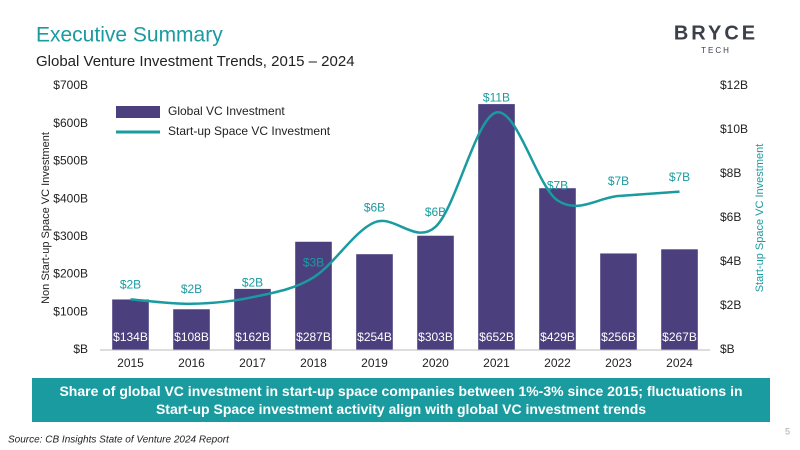 This screenshot has height=450, width=800. What do you see at coordinates (313, 363) in the screenshot?
I see `x-tick-label: 2018` at bounding box center [313, 363].